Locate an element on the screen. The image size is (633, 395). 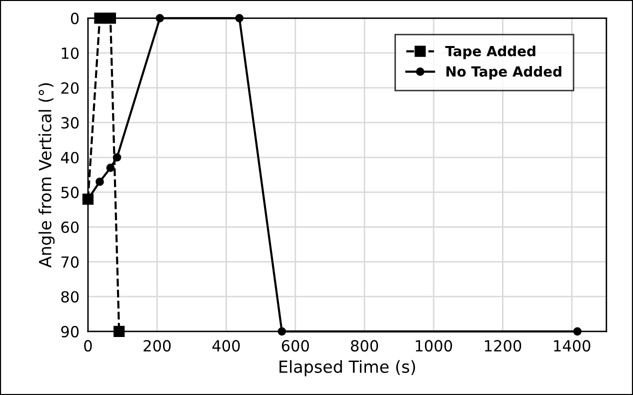
y-tick-label: 70 is located at coordinates (70, 262).